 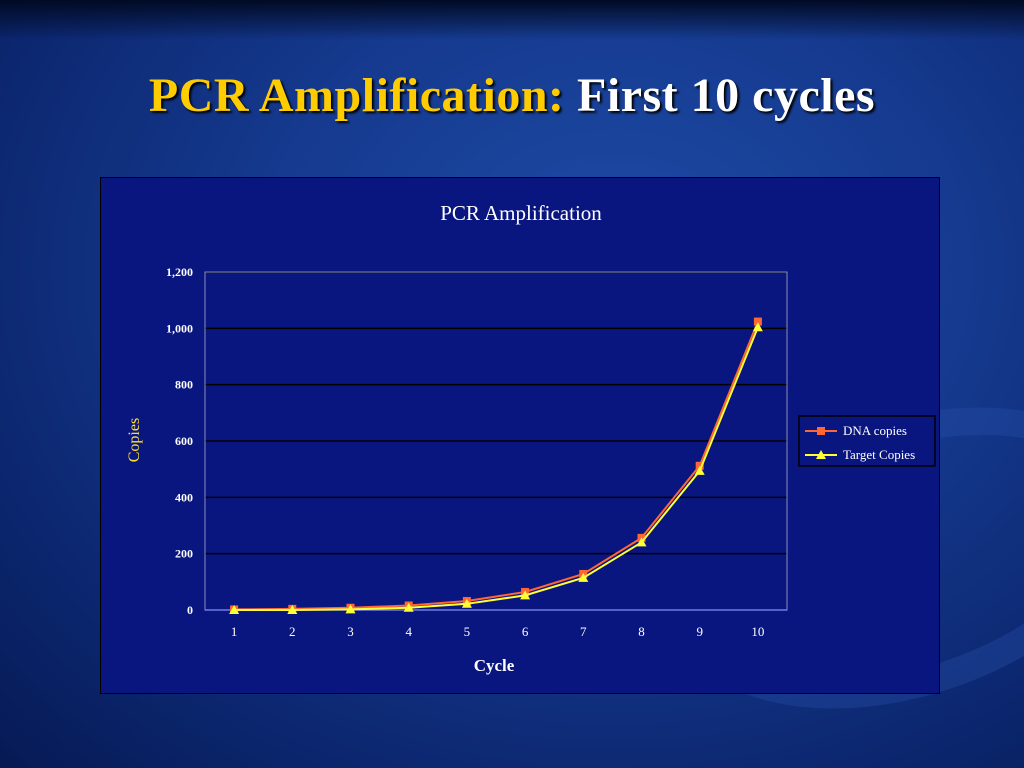 I want to click on x-axis-ticks: 1 2 3 4 5 6 7 8 9 10, so click(x=498, y=631).